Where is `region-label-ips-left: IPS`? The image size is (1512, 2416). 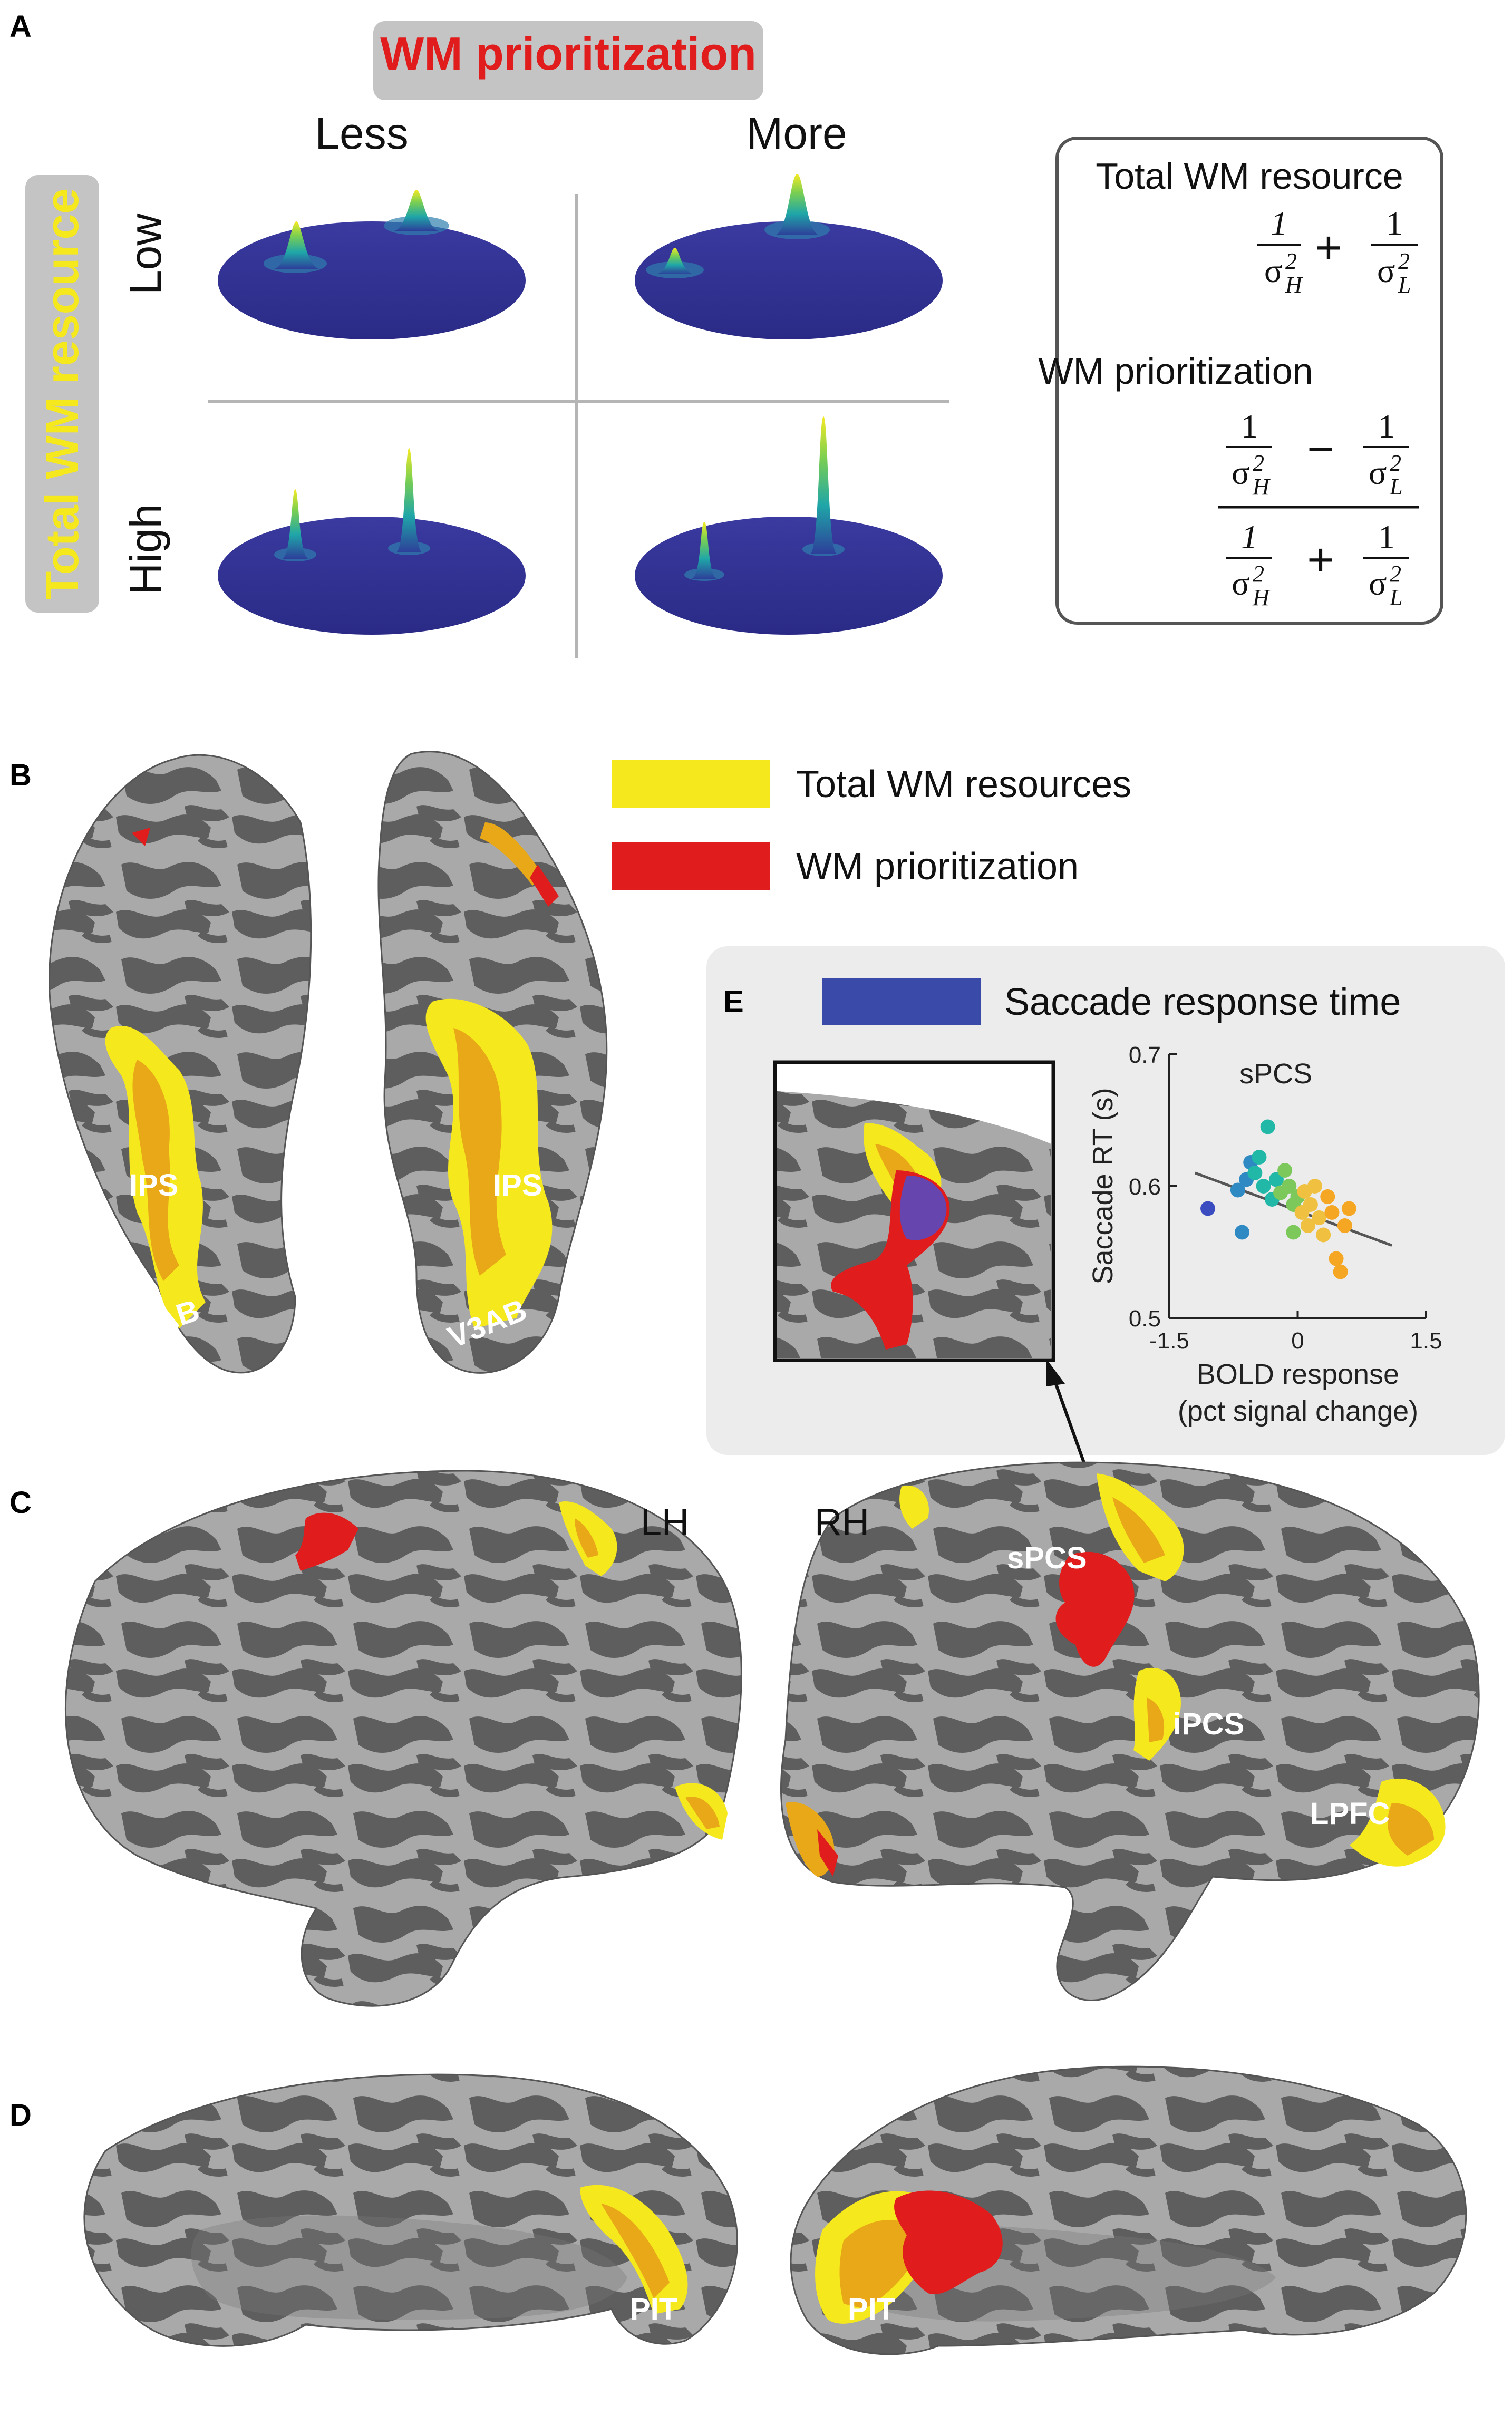
region-label-ips-left: IPS is located at coordinates (154, 1185).